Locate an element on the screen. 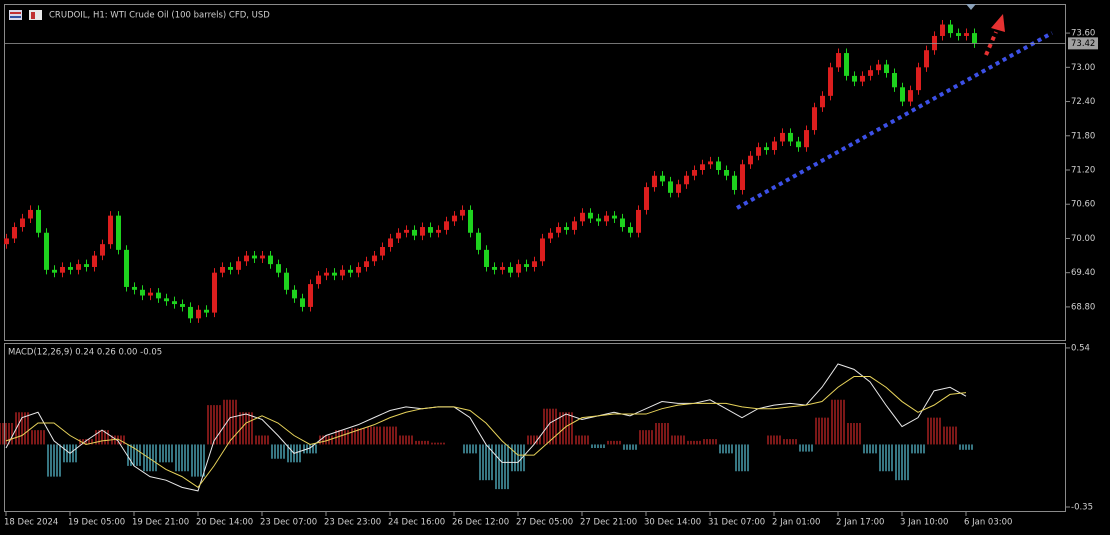 The height and width of the screenshot is (535, 1110). x-tick-label: 26 Dec 12:00 is located at coordinates (480, 523).